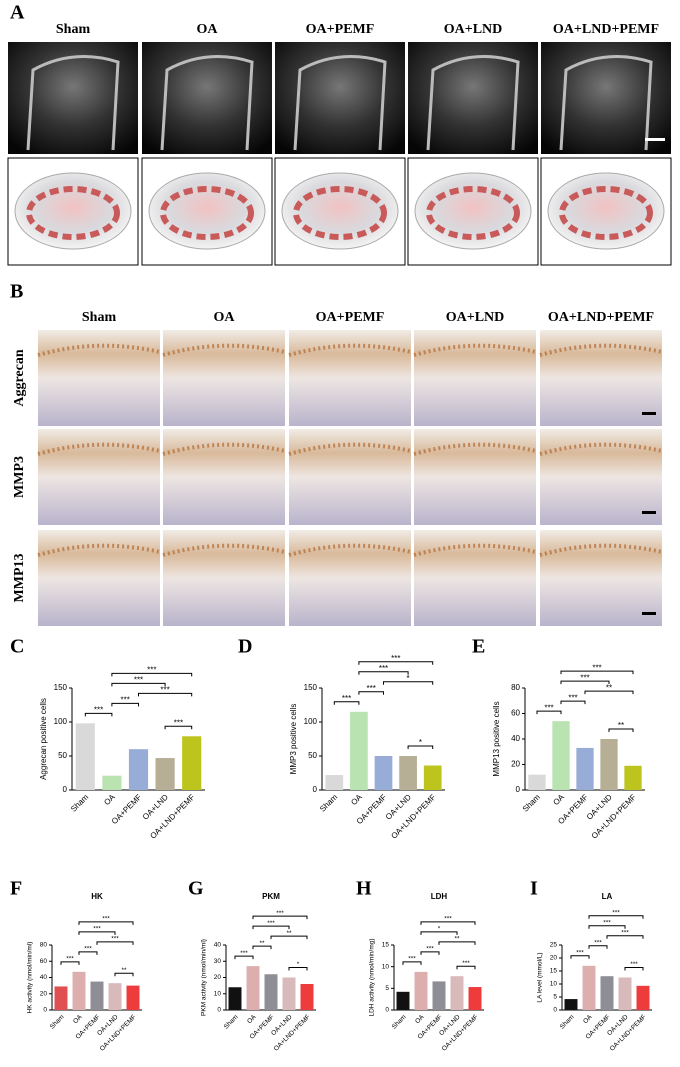 The image size is (680, 1067). What do you see at coordinates (218, 945) in the screenshot?
I see `y-tick-label: 40` at bounding box center [218, 945].